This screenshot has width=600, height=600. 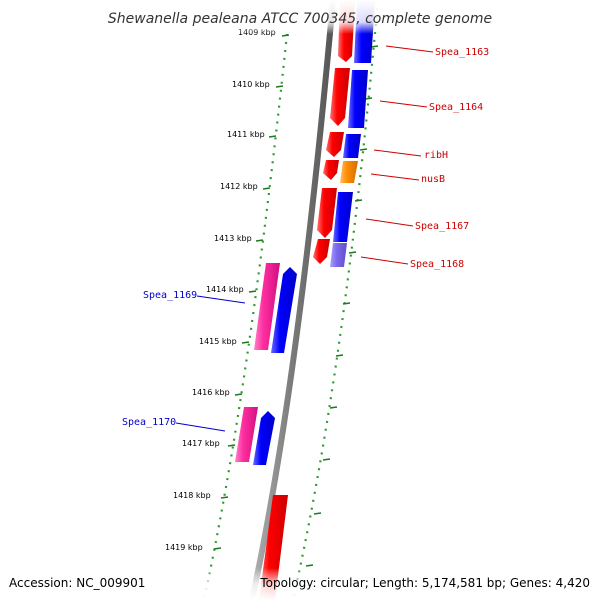 I want to click on gene-Spea_1167-red-block, so click(x=327, y=213).